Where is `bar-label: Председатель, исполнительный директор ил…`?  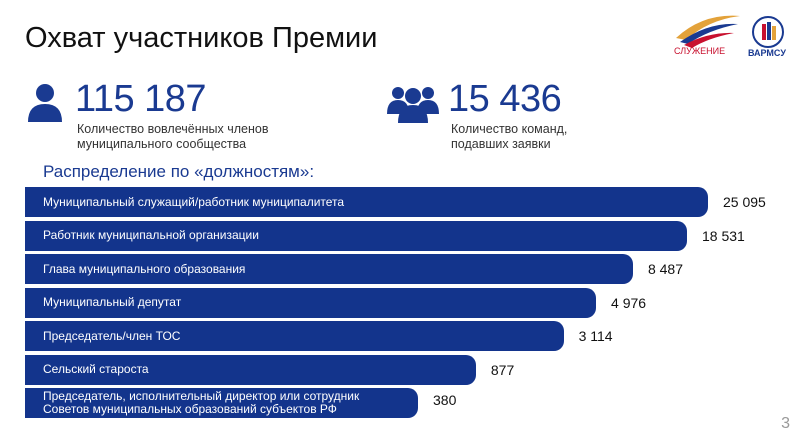
bar-label: Председатель, исполнительный директор ил… is located at coordinates (201, 402).